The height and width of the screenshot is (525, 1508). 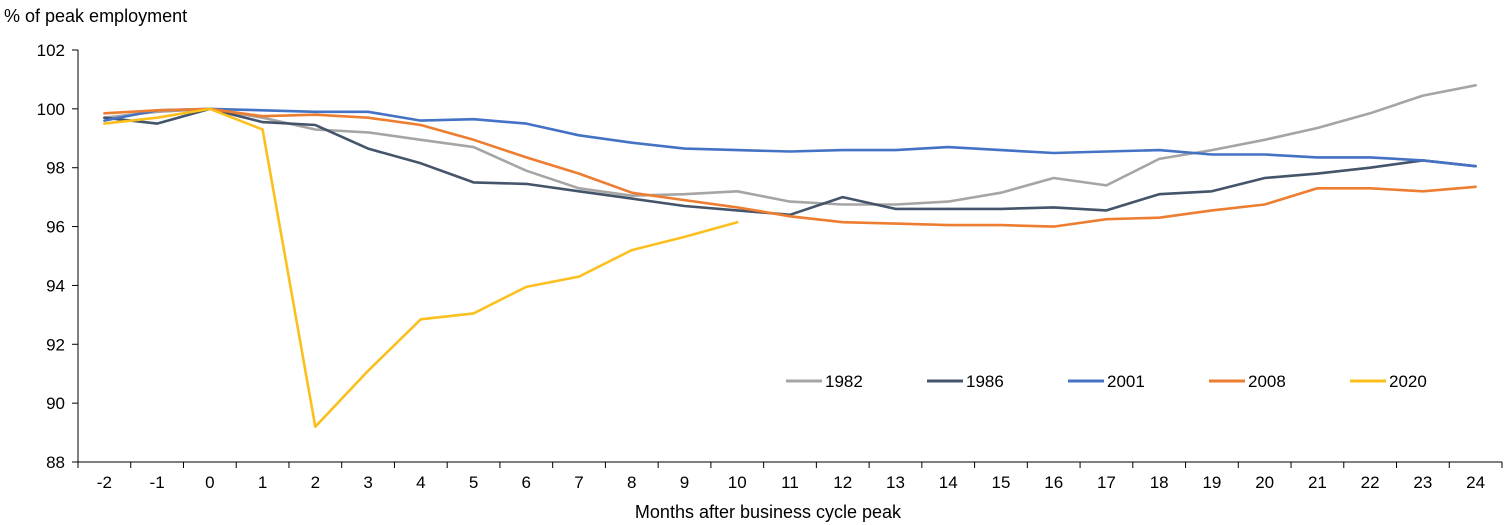 What do you see at coordinates (262, 482) in the screenshot?
I see `x-tick-label: 1` at bounding box center [262, 482].